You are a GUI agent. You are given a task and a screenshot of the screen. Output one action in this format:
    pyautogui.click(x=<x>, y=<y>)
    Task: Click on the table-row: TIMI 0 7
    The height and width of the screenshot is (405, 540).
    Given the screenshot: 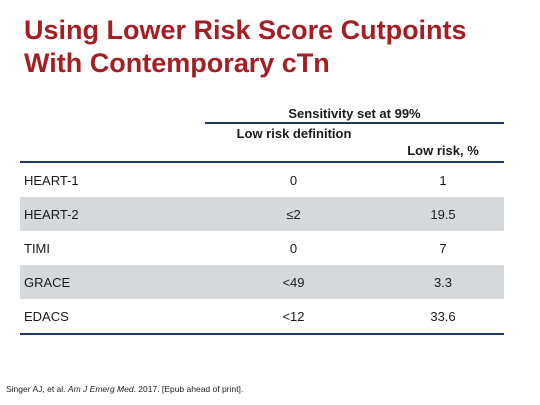 What is the action you would take?
    pyautogui.click(x=262, y=248)
    